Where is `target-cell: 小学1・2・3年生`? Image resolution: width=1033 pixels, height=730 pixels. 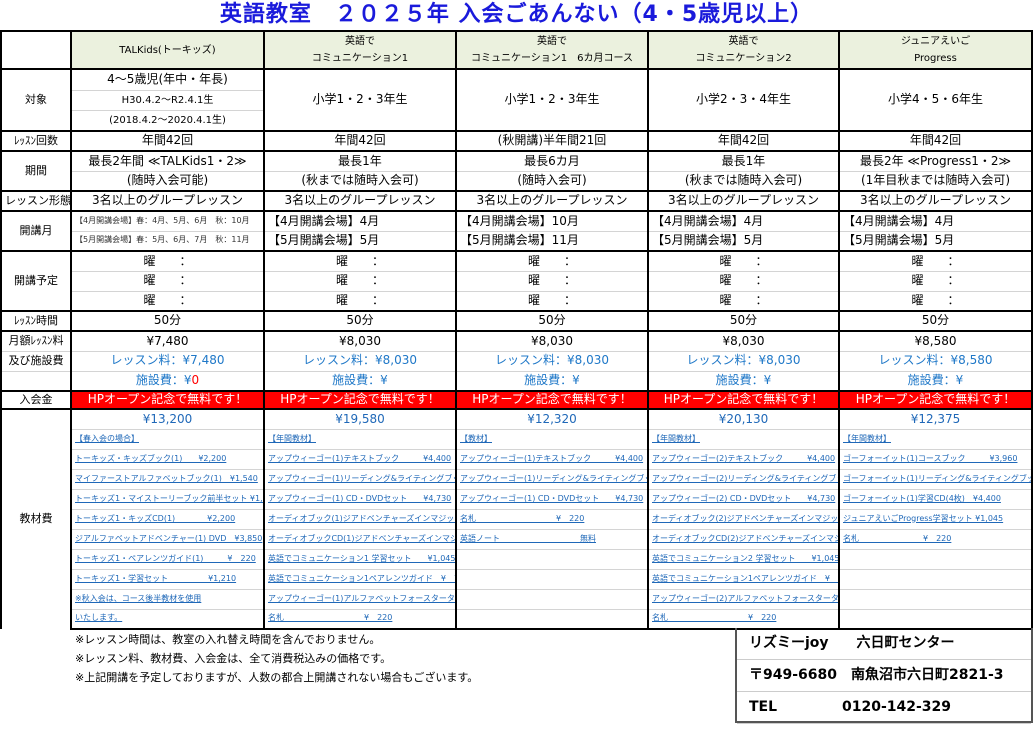
target-cell: 小学1・2・3年生 is located at coordinates (552, 99).